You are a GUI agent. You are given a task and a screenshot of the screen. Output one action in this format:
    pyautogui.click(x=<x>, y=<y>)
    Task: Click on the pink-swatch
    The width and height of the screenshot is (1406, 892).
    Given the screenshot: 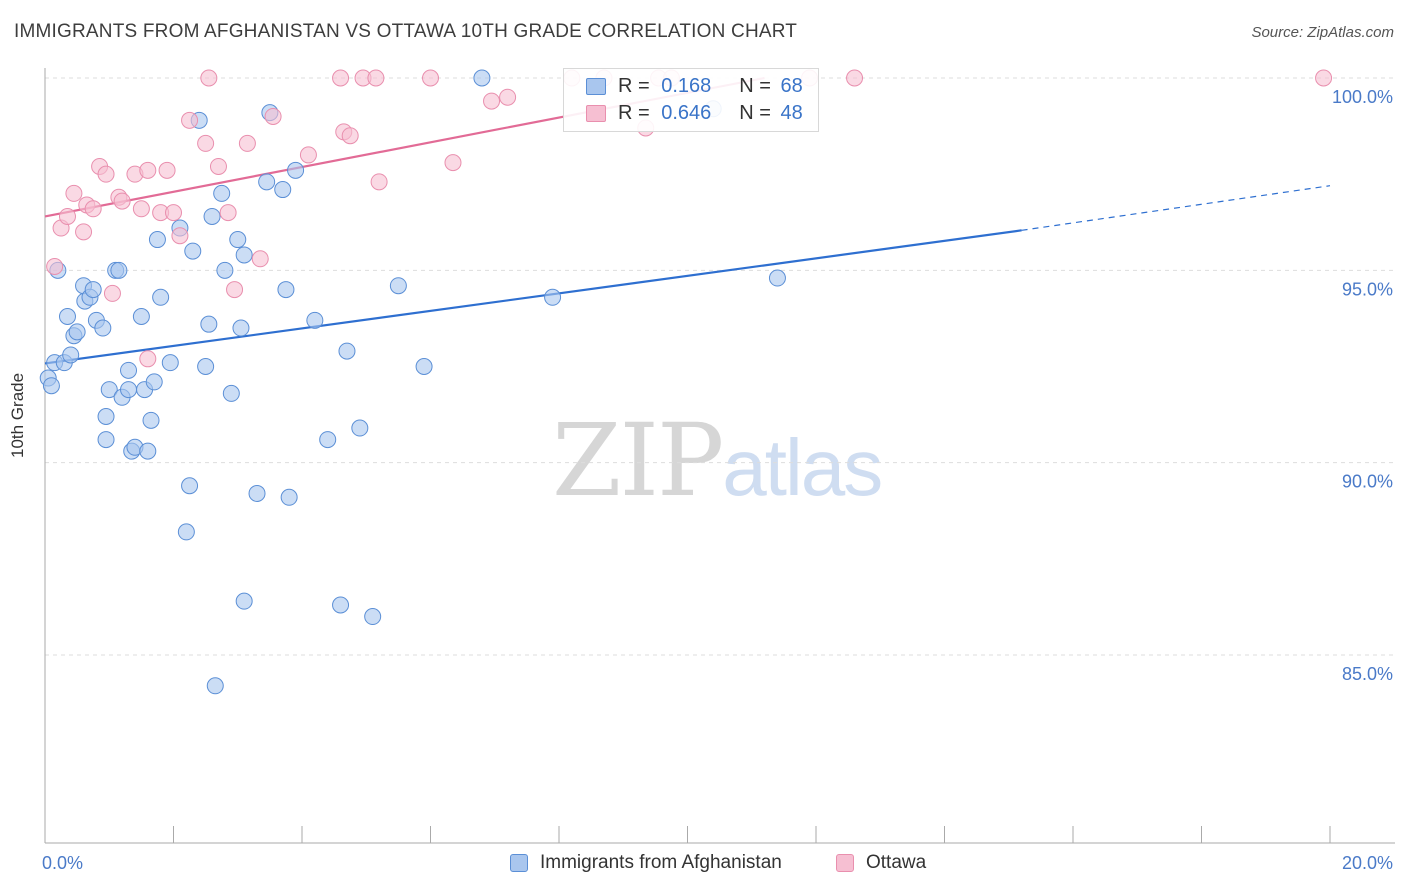 What is the action you would take?
    pyautogui.click(x=596, y=113)
    